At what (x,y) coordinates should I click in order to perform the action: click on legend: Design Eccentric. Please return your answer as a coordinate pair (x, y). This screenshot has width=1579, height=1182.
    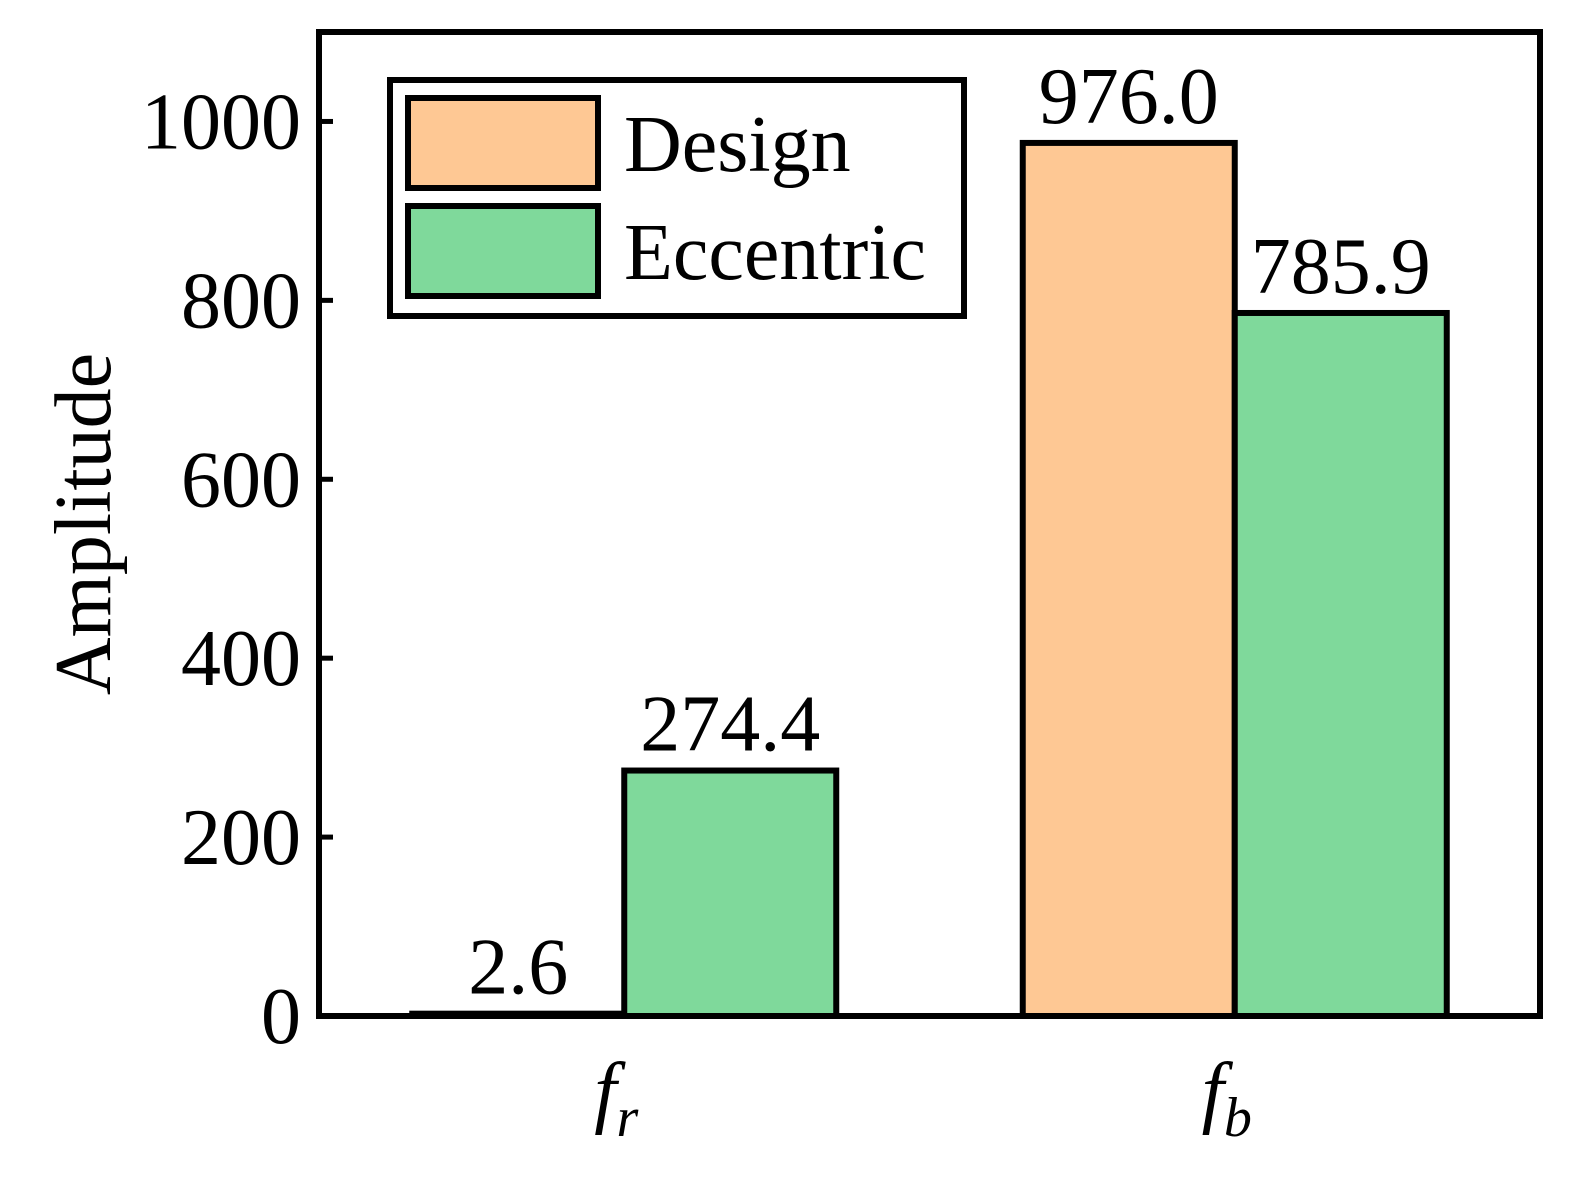
    Looking at the image, I should click on (677, 198).